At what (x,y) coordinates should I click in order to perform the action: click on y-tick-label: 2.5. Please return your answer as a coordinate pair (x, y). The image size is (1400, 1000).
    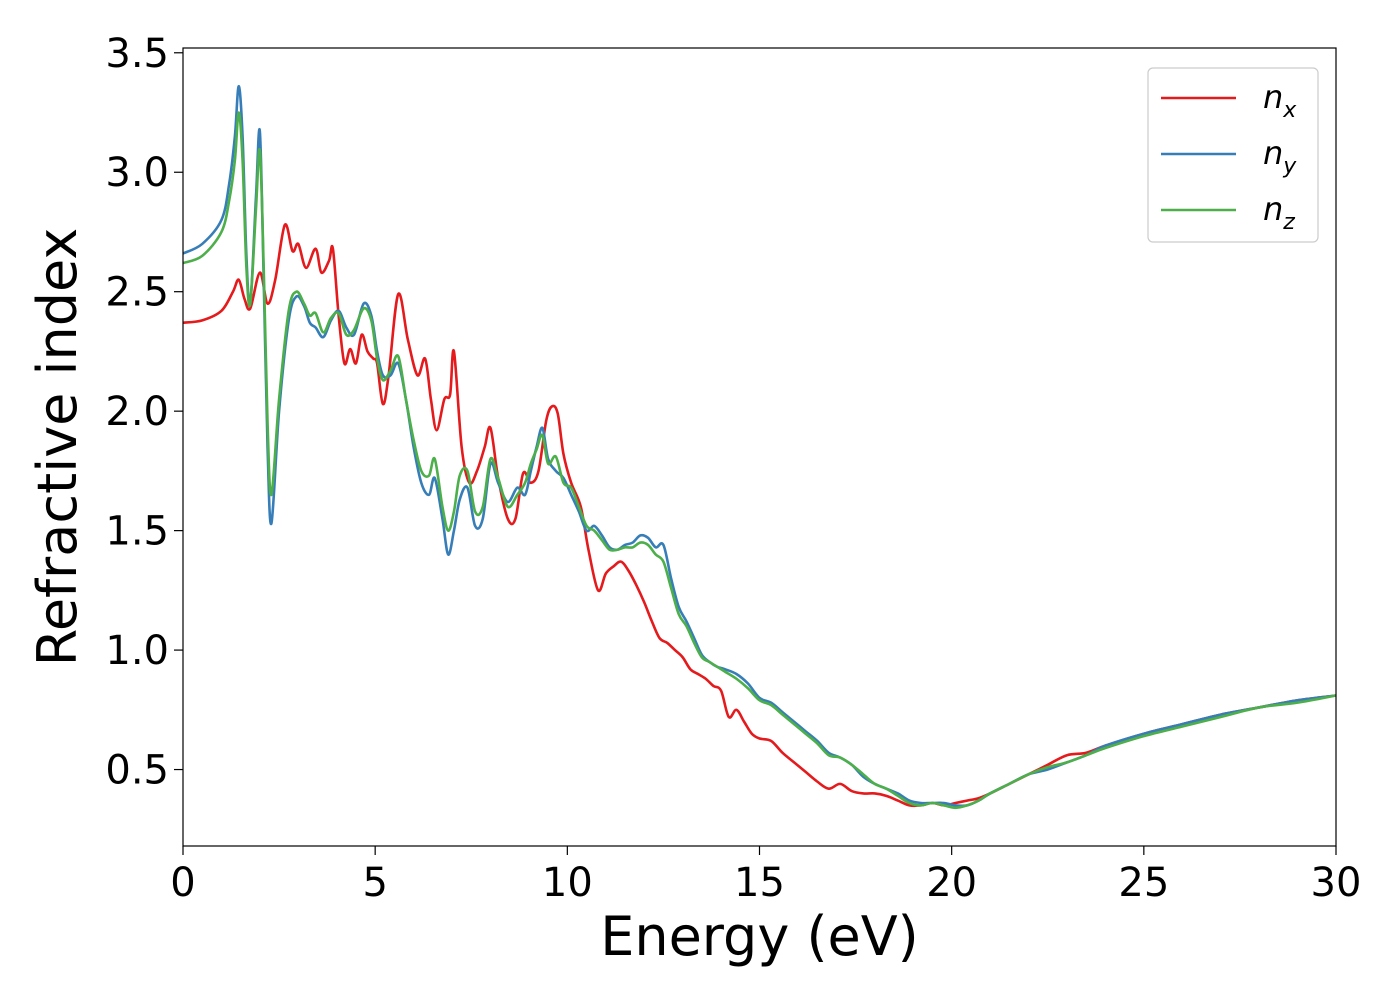
    Looking at the image, I should click on (137, 293).